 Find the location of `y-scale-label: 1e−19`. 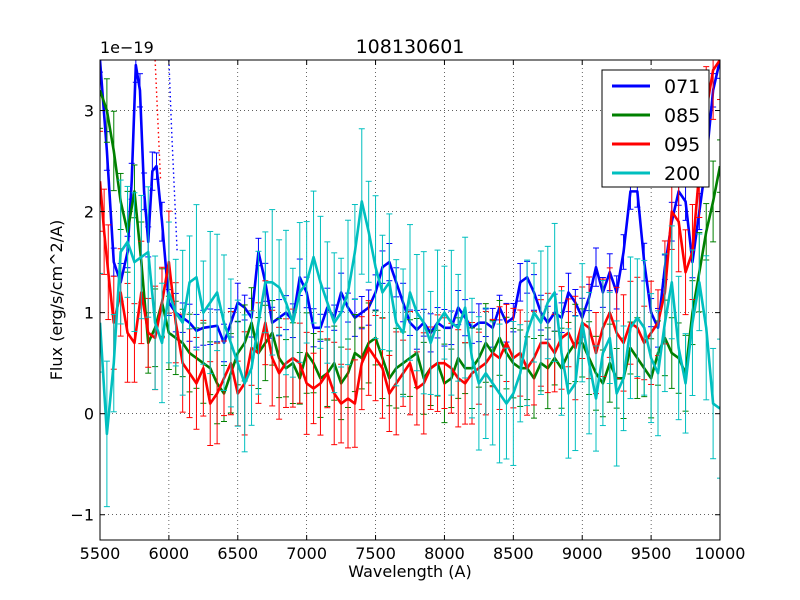

y-scale-label: 1e−19 is located at coordinates (127, 47).